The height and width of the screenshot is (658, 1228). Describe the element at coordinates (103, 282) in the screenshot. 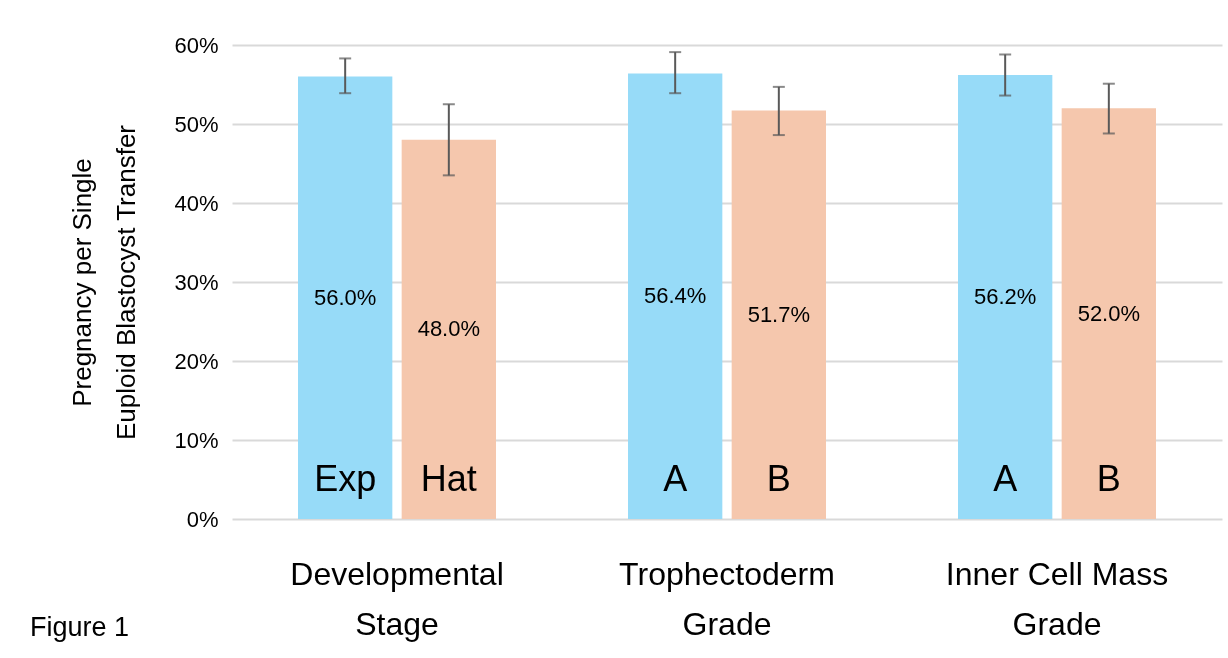

I see `y-axis-title: Pregnancy per Single Euploid Blastocyst Transfer` at that location.